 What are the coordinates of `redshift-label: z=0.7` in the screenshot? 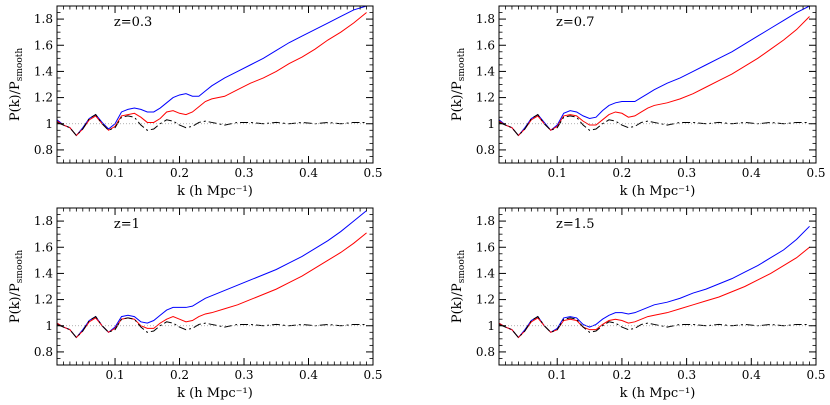 It's located at (575, 22).